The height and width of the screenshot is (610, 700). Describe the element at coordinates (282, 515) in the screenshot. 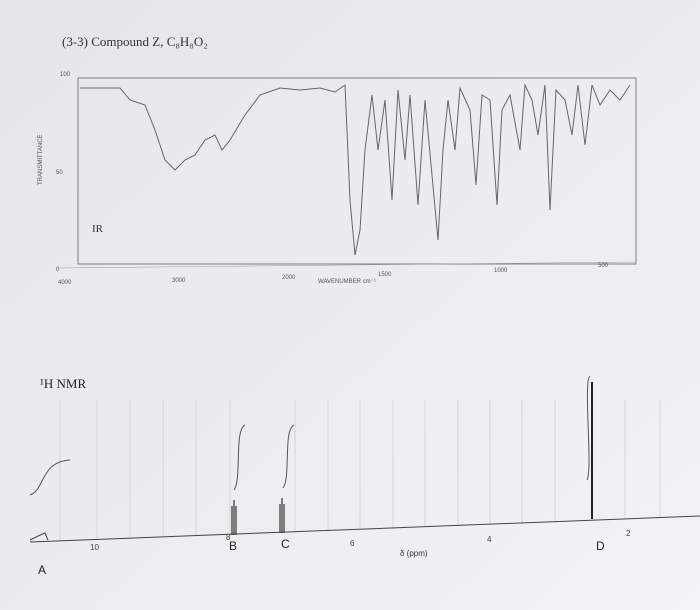

I see `nmr-peak-c` at that location.